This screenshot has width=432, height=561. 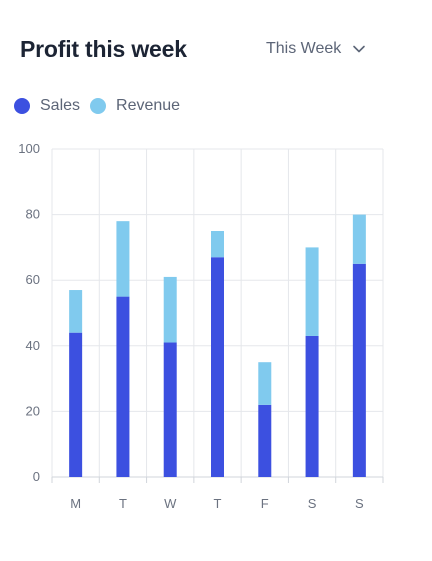 I want to click on legend-label-revenue: Revenue, so click(x=148, y=105).